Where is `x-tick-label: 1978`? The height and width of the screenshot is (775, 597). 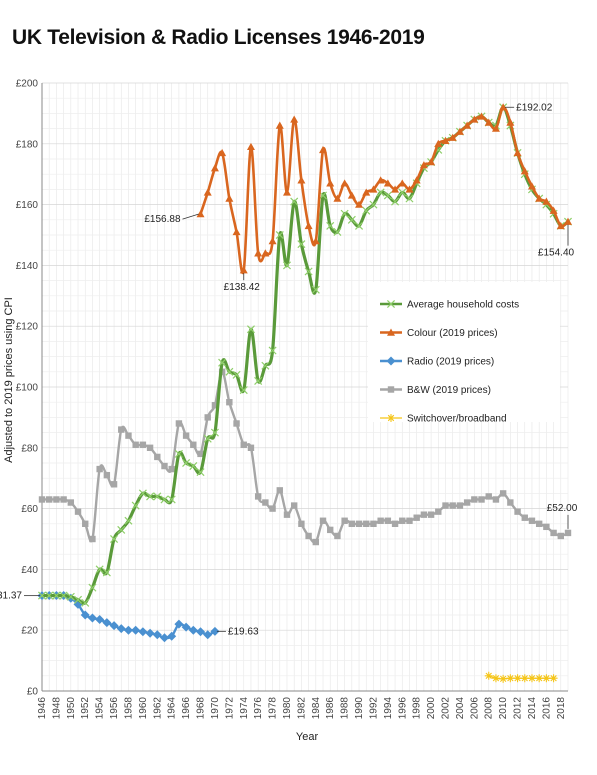 x-tick-label: 1978 is located at coordinates (273, 708).